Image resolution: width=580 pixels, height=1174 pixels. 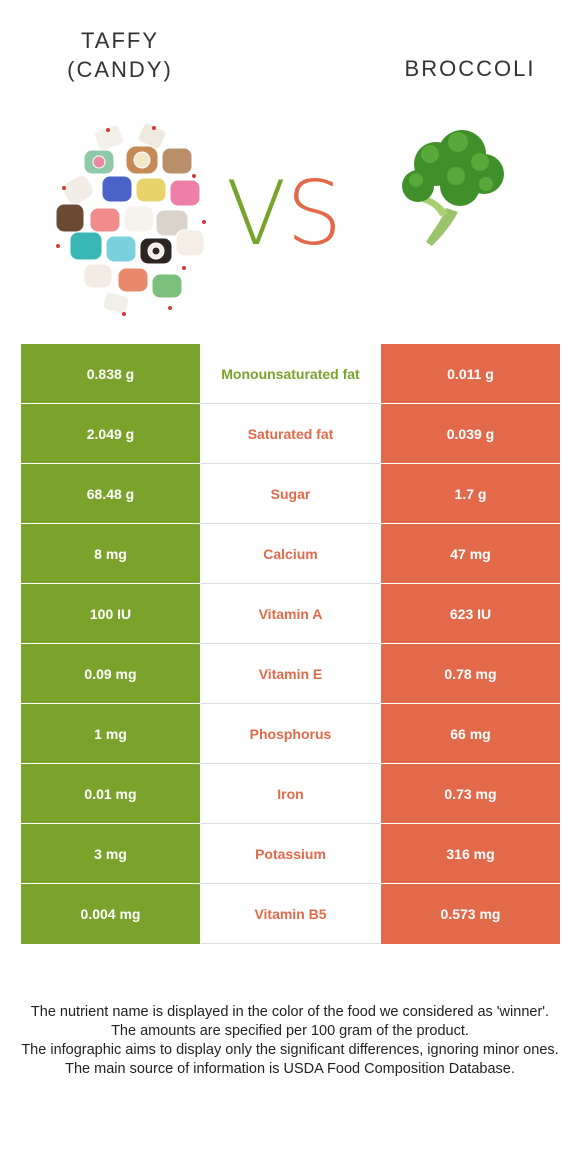 I want to click on left-value: 0.09 mg, so click(x=111, y=673).